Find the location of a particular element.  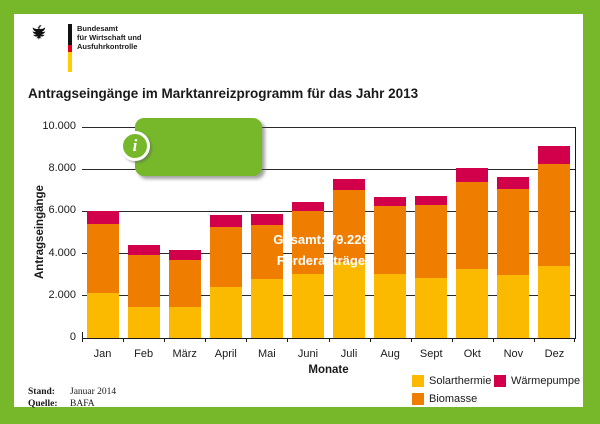

y-tick-label: 2.000 is located at coordinates (62, 294).